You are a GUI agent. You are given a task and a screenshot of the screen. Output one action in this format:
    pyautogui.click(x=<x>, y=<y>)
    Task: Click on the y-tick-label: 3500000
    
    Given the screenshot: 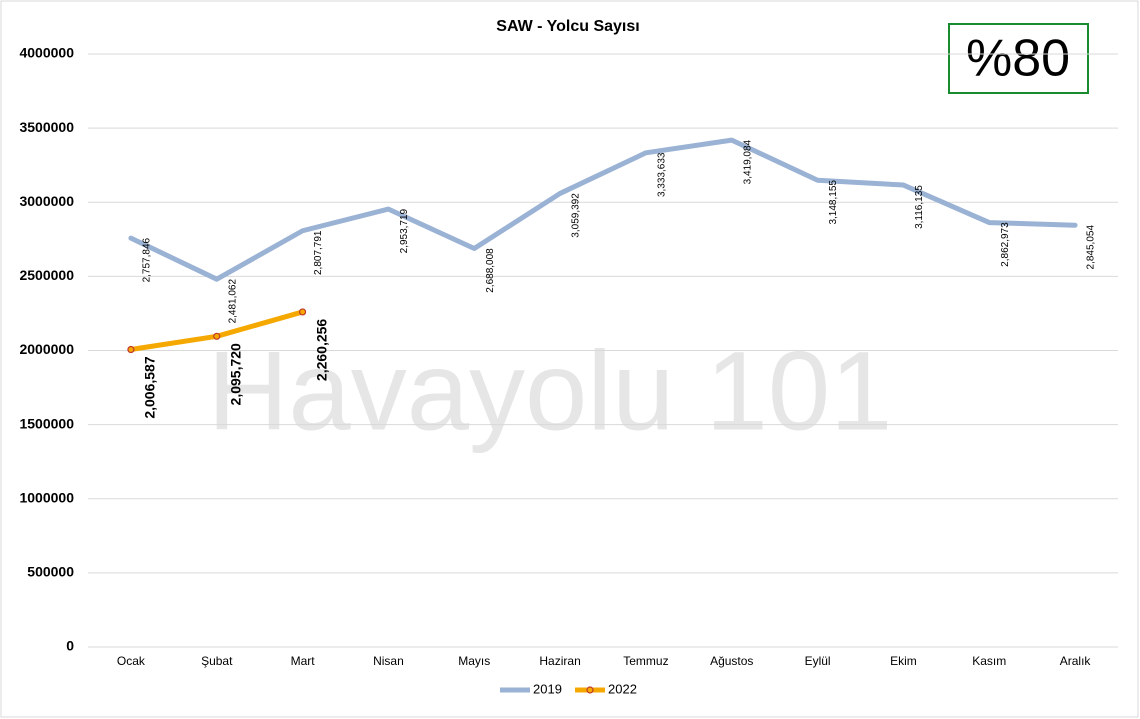 What is the action you would take?
    pyautogui.click(x=46, y=127)
    